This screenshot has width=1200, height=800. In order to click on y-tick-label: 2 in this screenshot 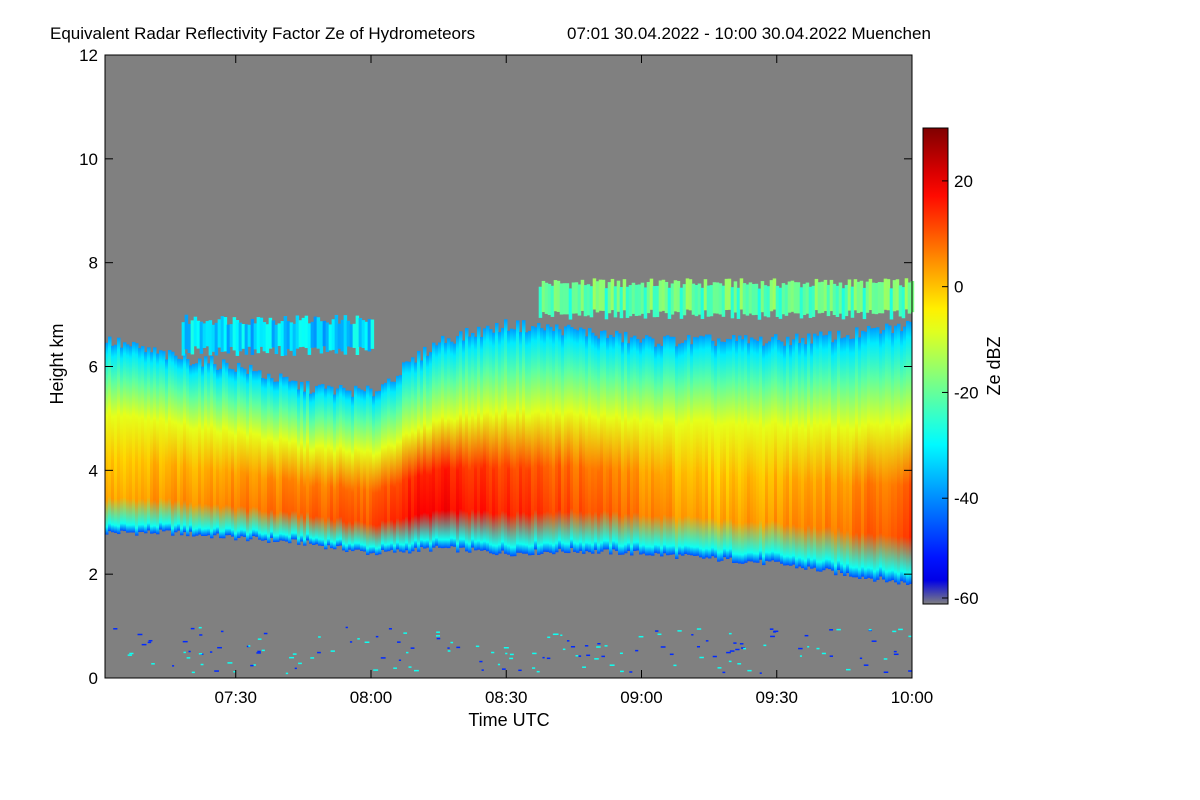, I will do `click(93, 574)`.